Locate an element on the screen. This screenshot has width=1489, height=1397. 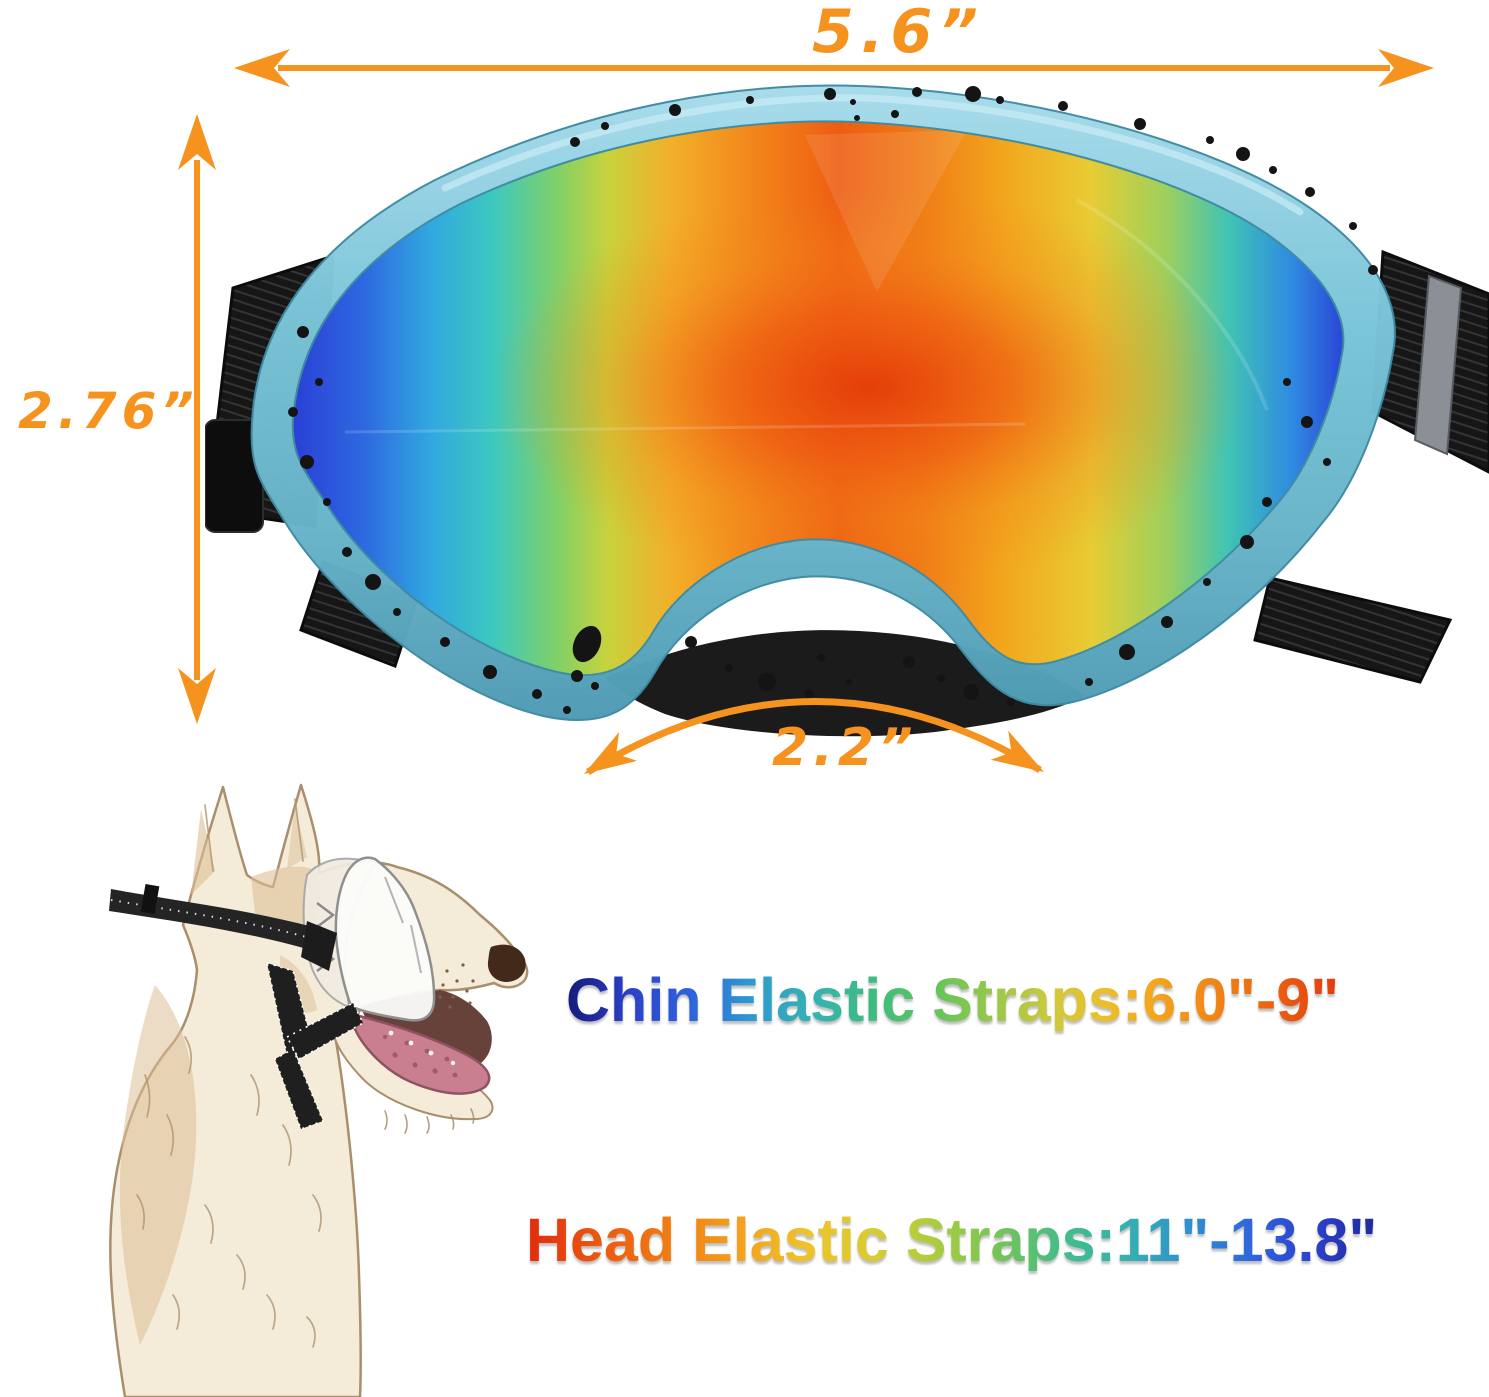
arrowhead-up is located at coordinates (197, 142).